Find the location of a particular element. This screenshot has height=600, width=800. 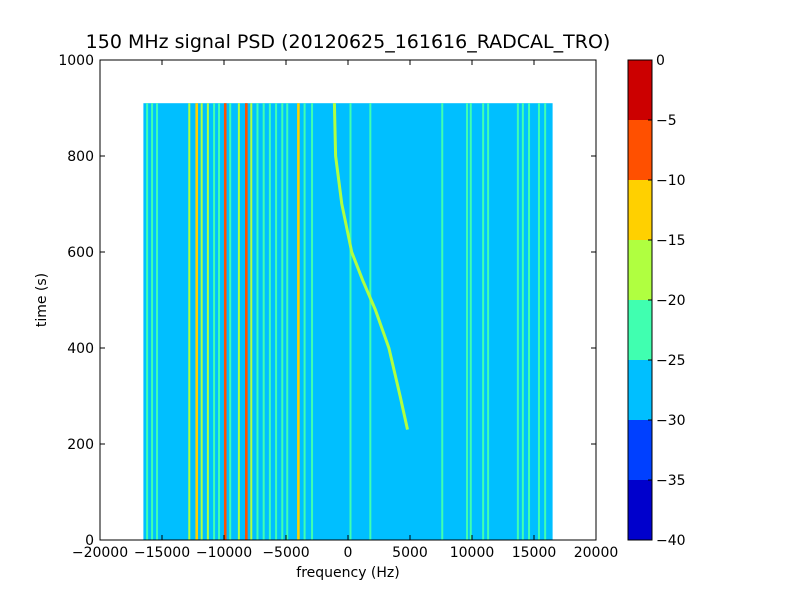

x-tick-label: 10000 is located at coordinates (472, 553).